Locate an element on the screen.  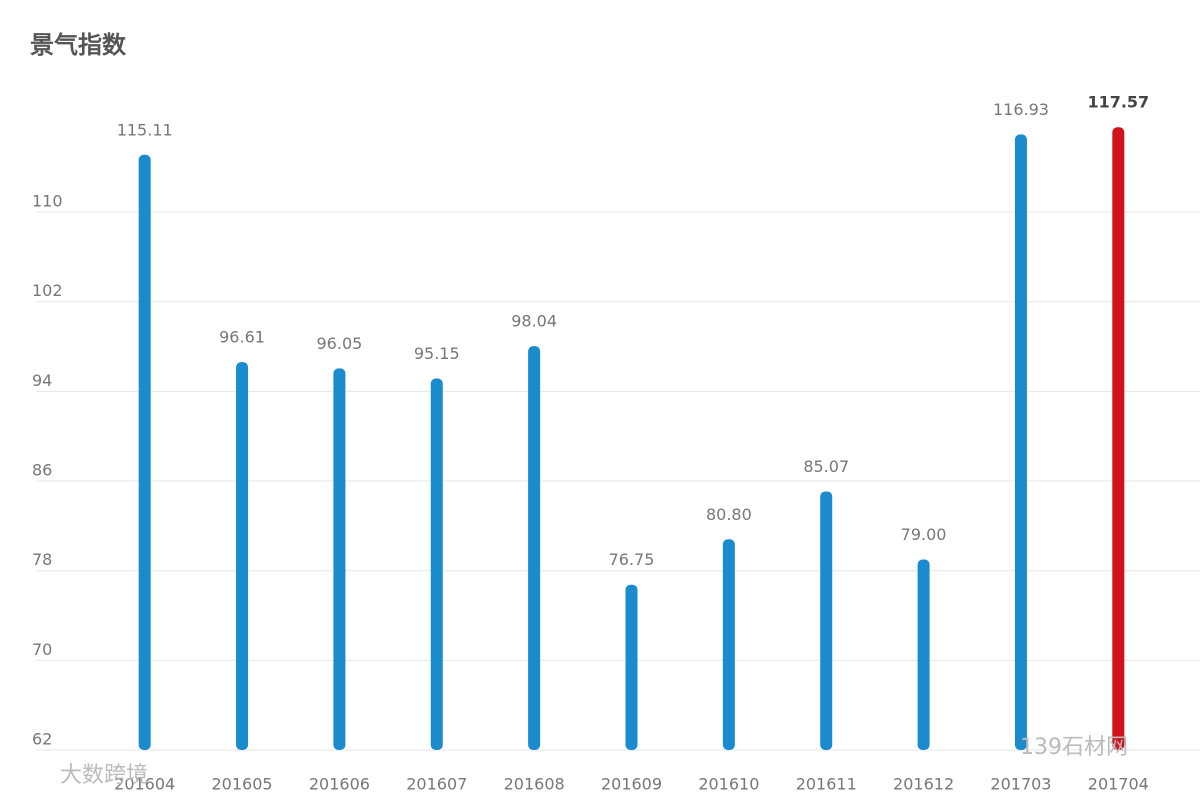
x-tick-label: 201612 is located at coordinates (923, 784).